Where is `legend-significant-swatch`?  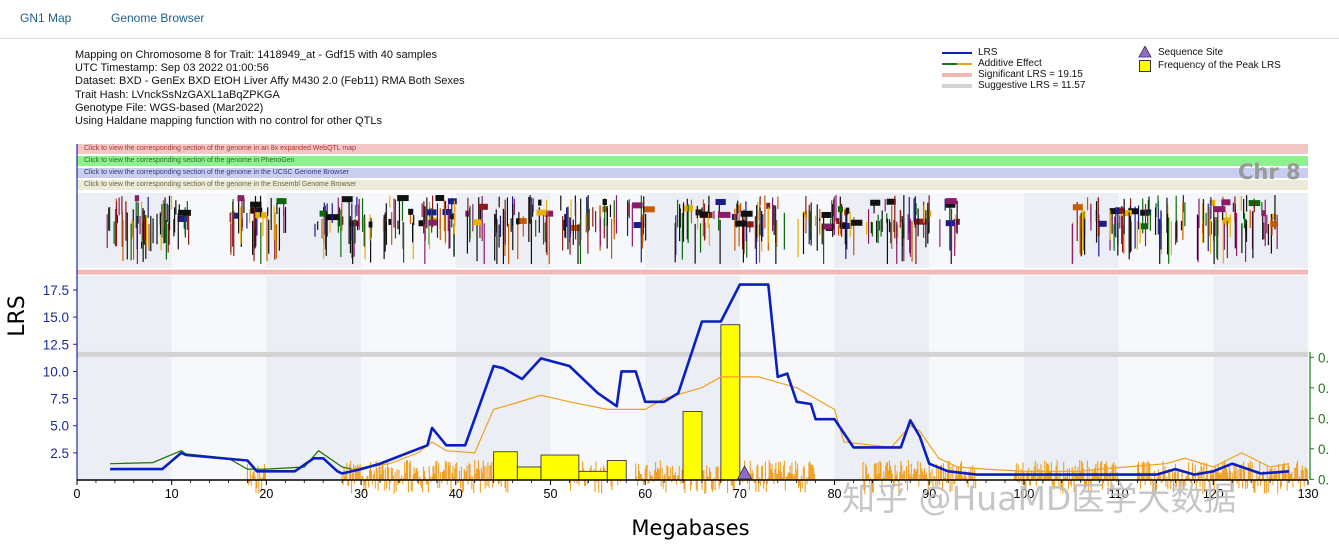 legend-significant-swatch is located at coordinates (957, 75).